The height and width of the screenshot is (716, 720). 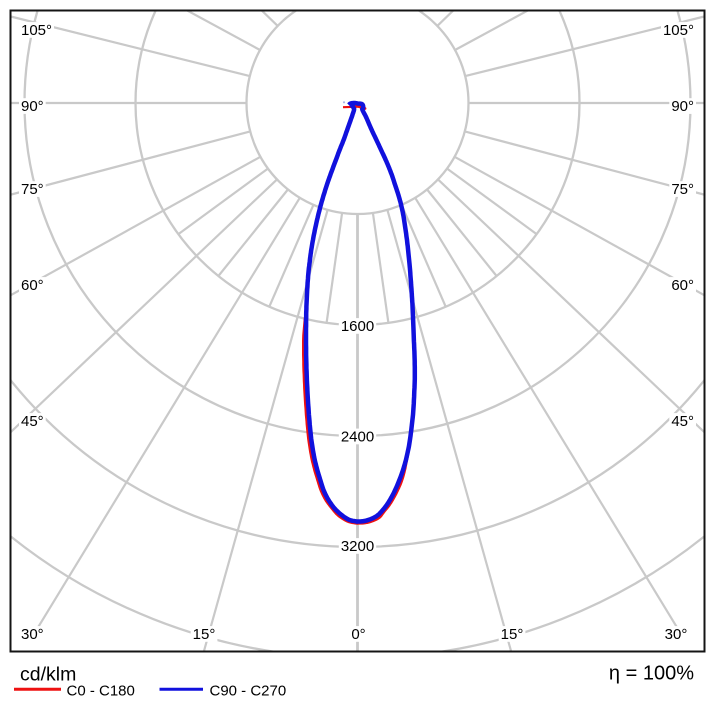 I want to click on svg-text: 2400, so click(x=357, y=437).